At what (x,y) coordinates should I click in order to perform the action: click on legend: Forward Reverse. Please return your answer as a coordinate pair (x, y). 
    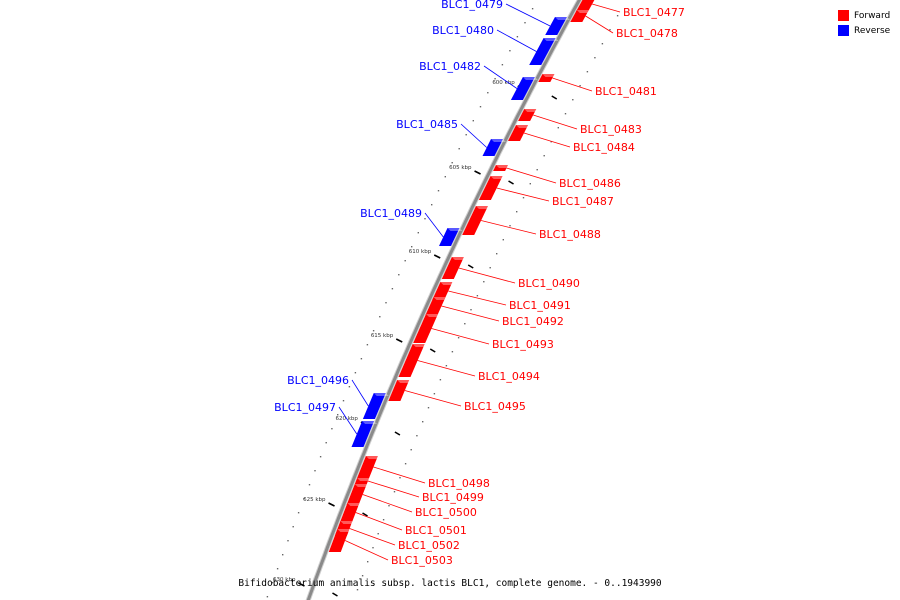
    Looking at the image, I should click on (864, 23).